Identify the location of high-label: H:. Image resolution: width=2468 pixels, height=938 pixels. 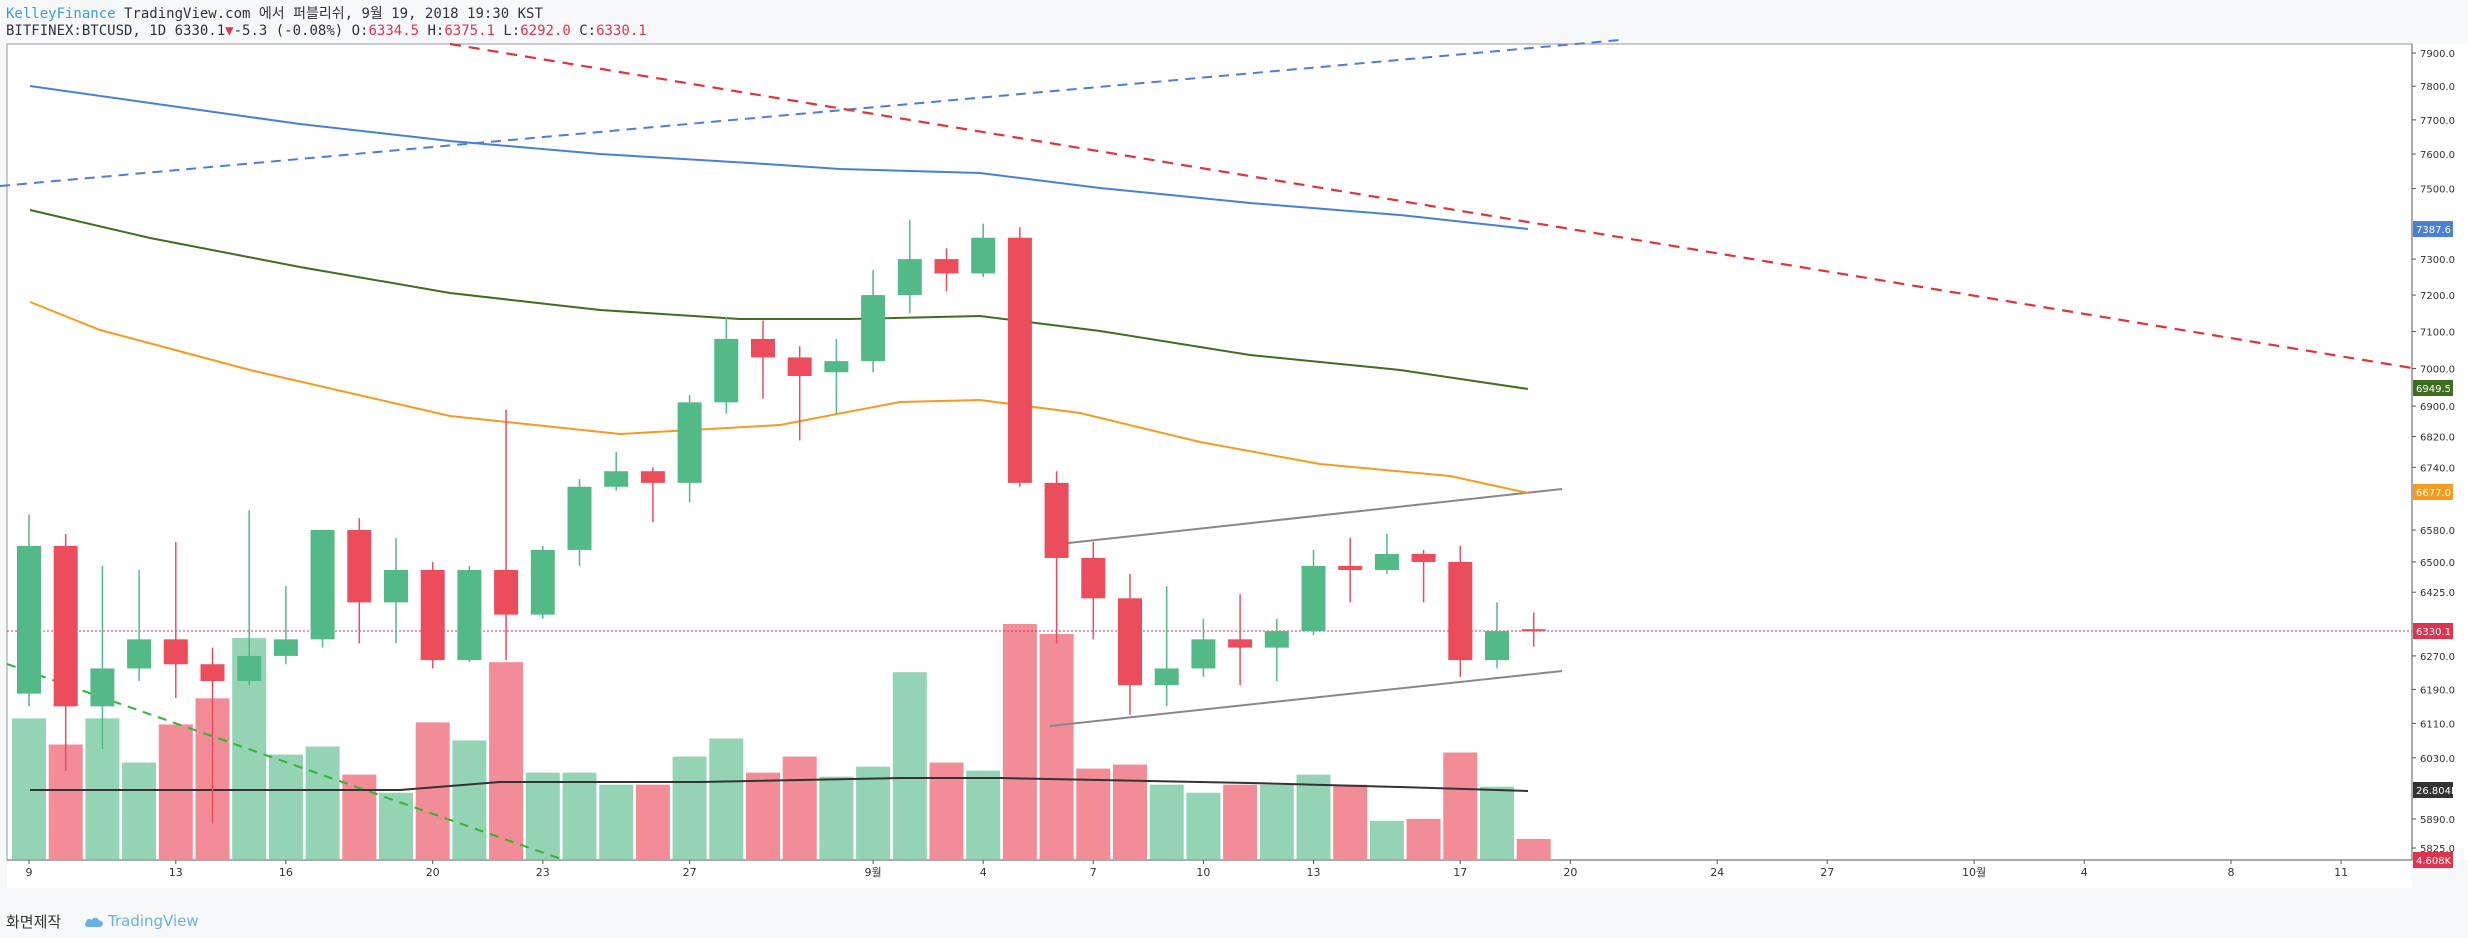
(436, 31).